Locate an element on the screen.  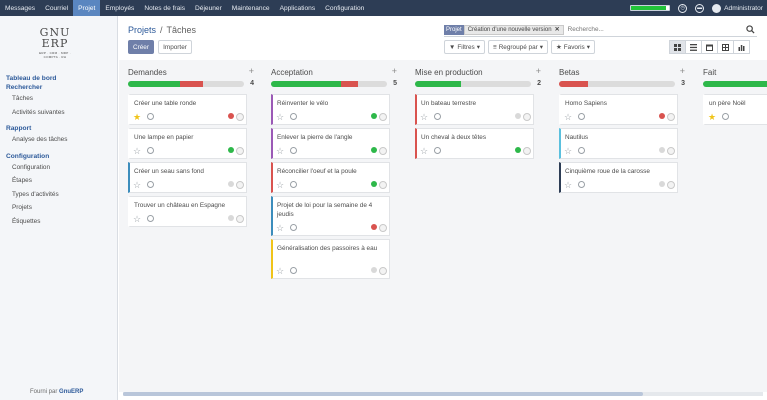
column-title: Betas is located at coordinates (569, 72).